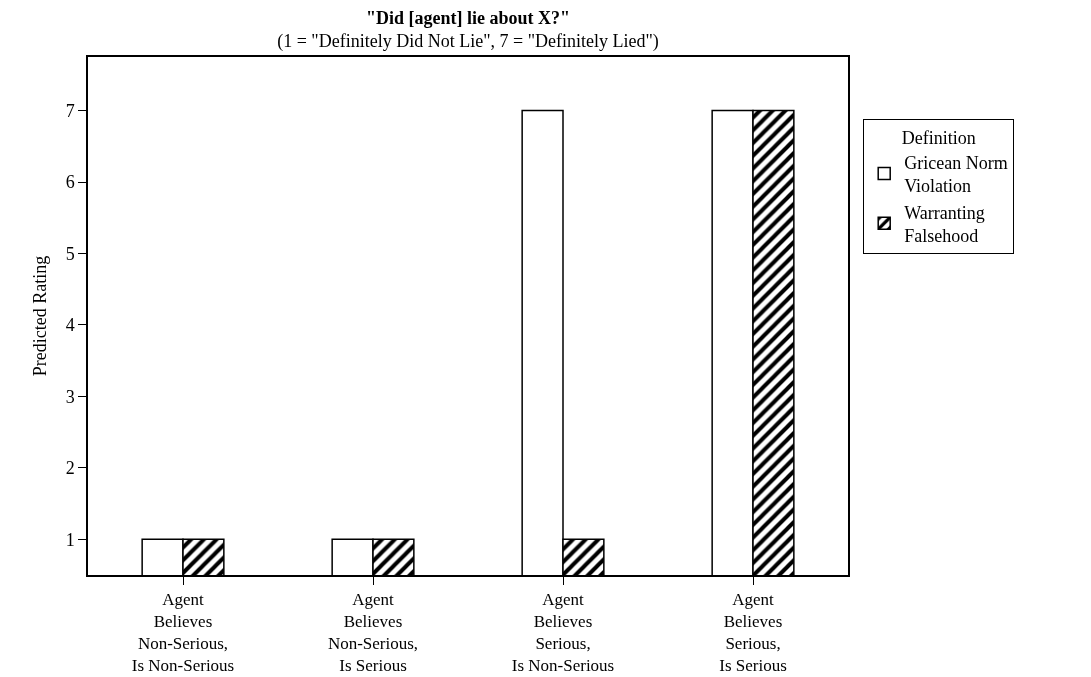 This screenshot has height=677, width=1091. Describe the element at coordinates (183, 633) in the screenshot. I see `x-tick-label: Agent Believes Non-Serious, Is Non-Serious` at that location.